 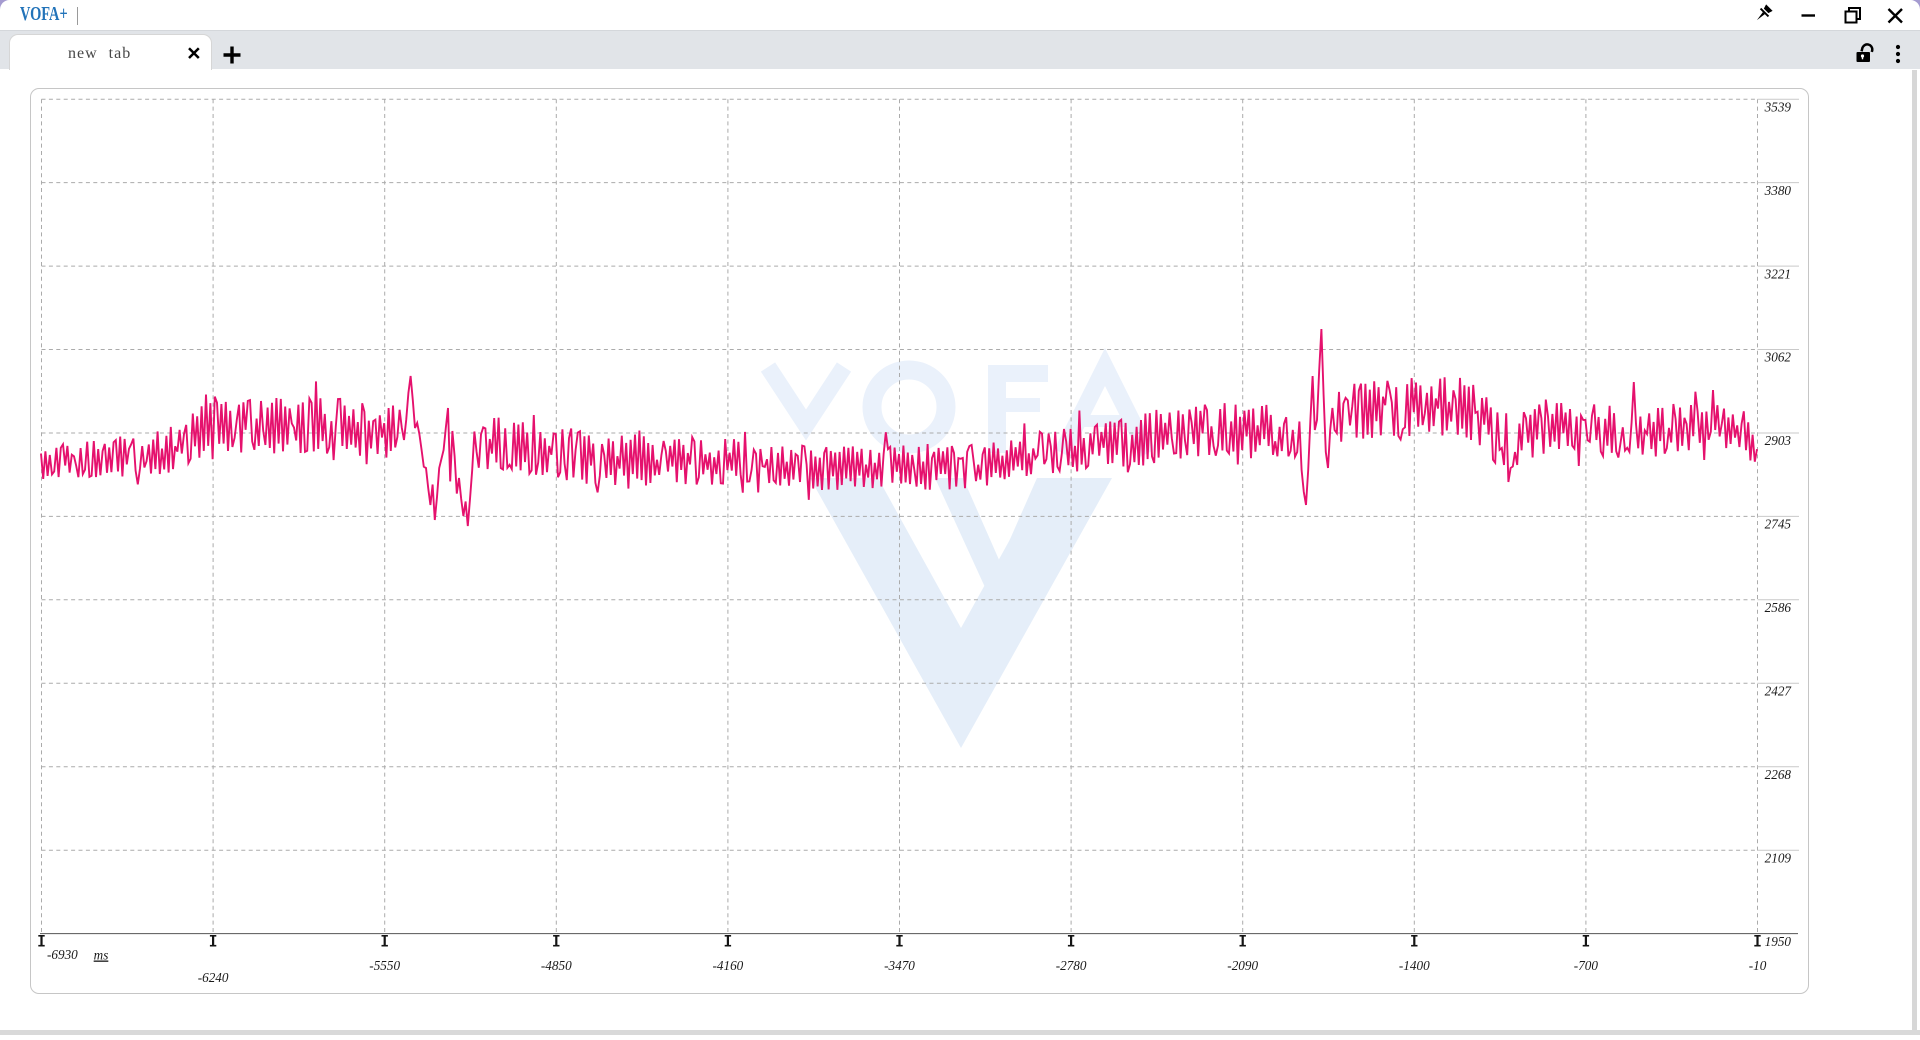 What do you see at coordinates (899, 965) in the screenshot?
I see `svg-text: -3470` at bounding box center [899, 965].